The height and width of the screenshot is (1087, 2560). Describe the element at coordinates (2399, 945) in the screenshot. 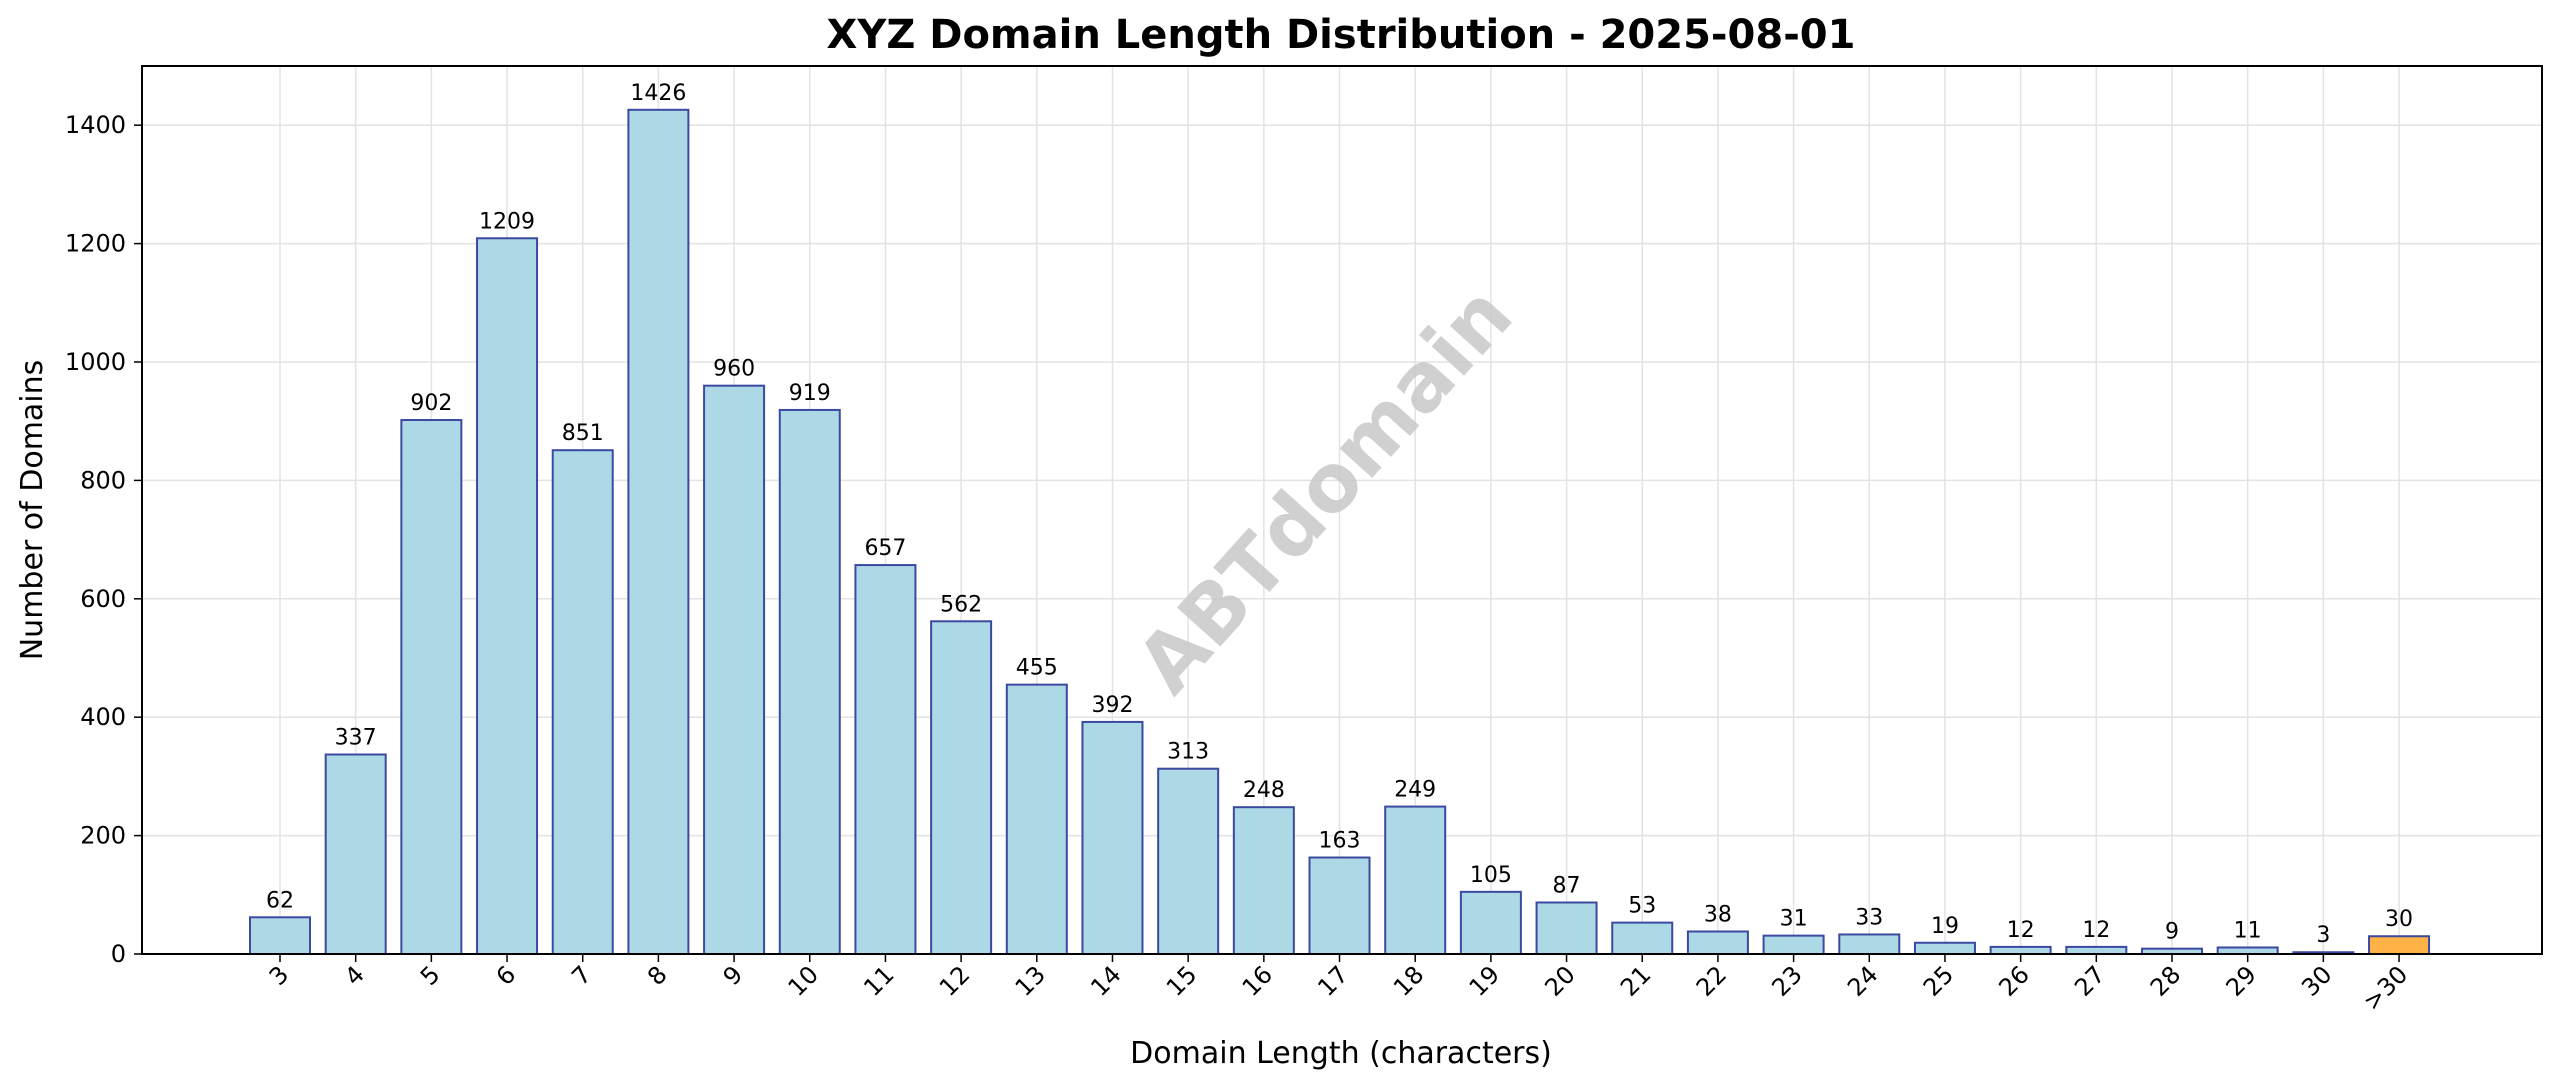

I see `bar->30` at that location.